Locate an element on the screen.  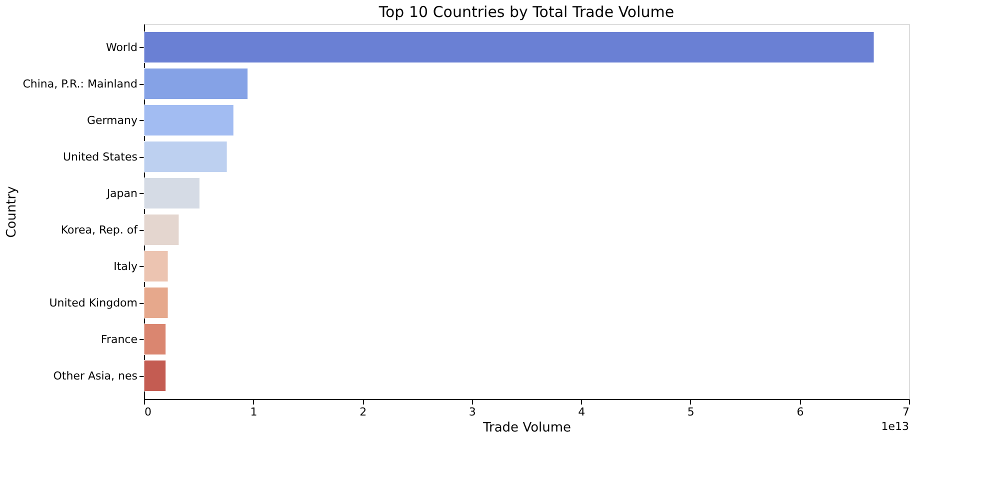
y-tick-label: China, P.R.: Mainland is located at coordinates (80, 83).